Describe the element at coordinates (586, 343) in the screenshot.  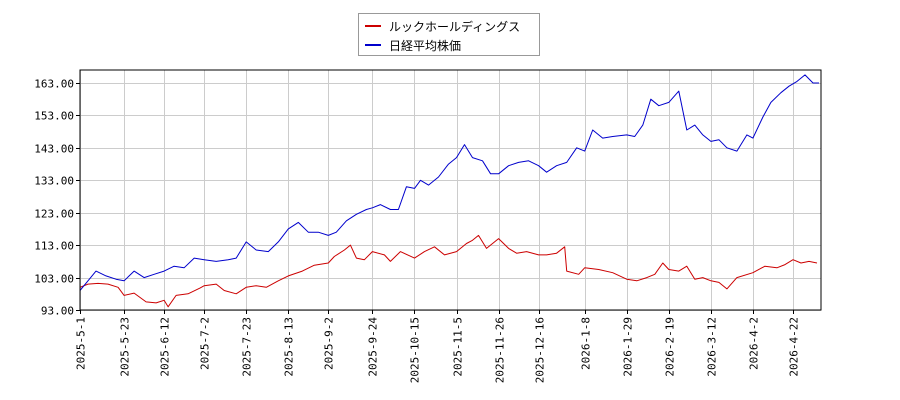
I see `x-tick-label: 2026-1-8` at that location.